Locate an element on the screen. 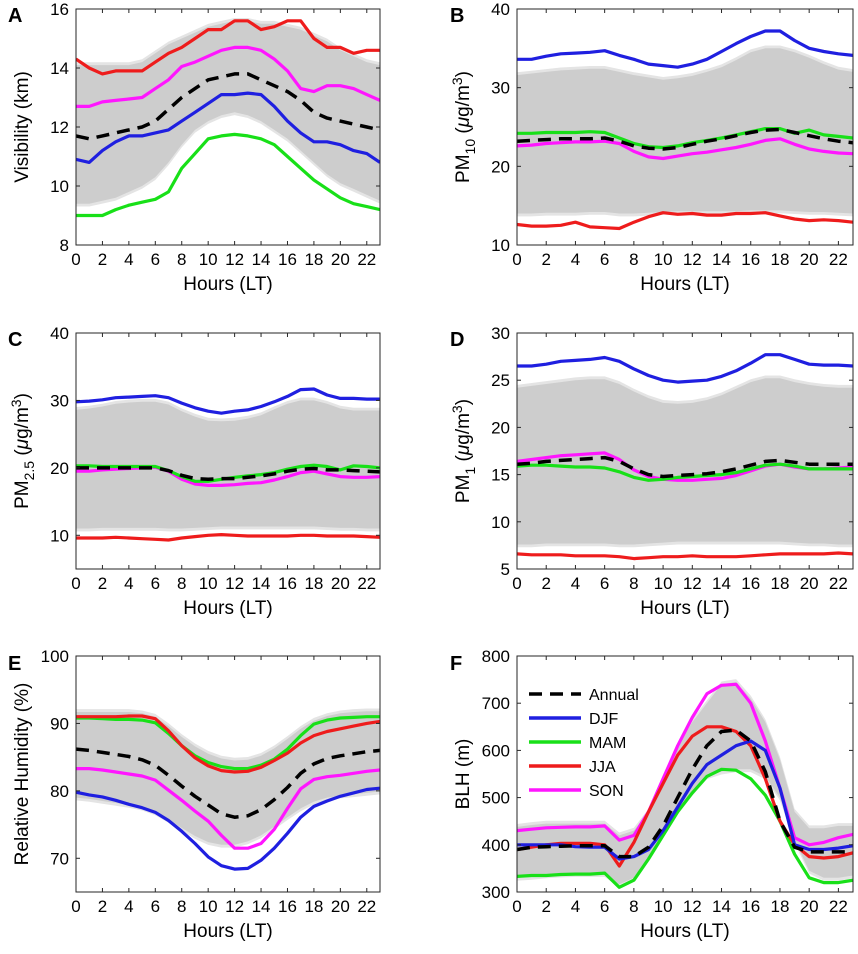  y-axis-label-part: g/m is located at coordinates (463, 429).